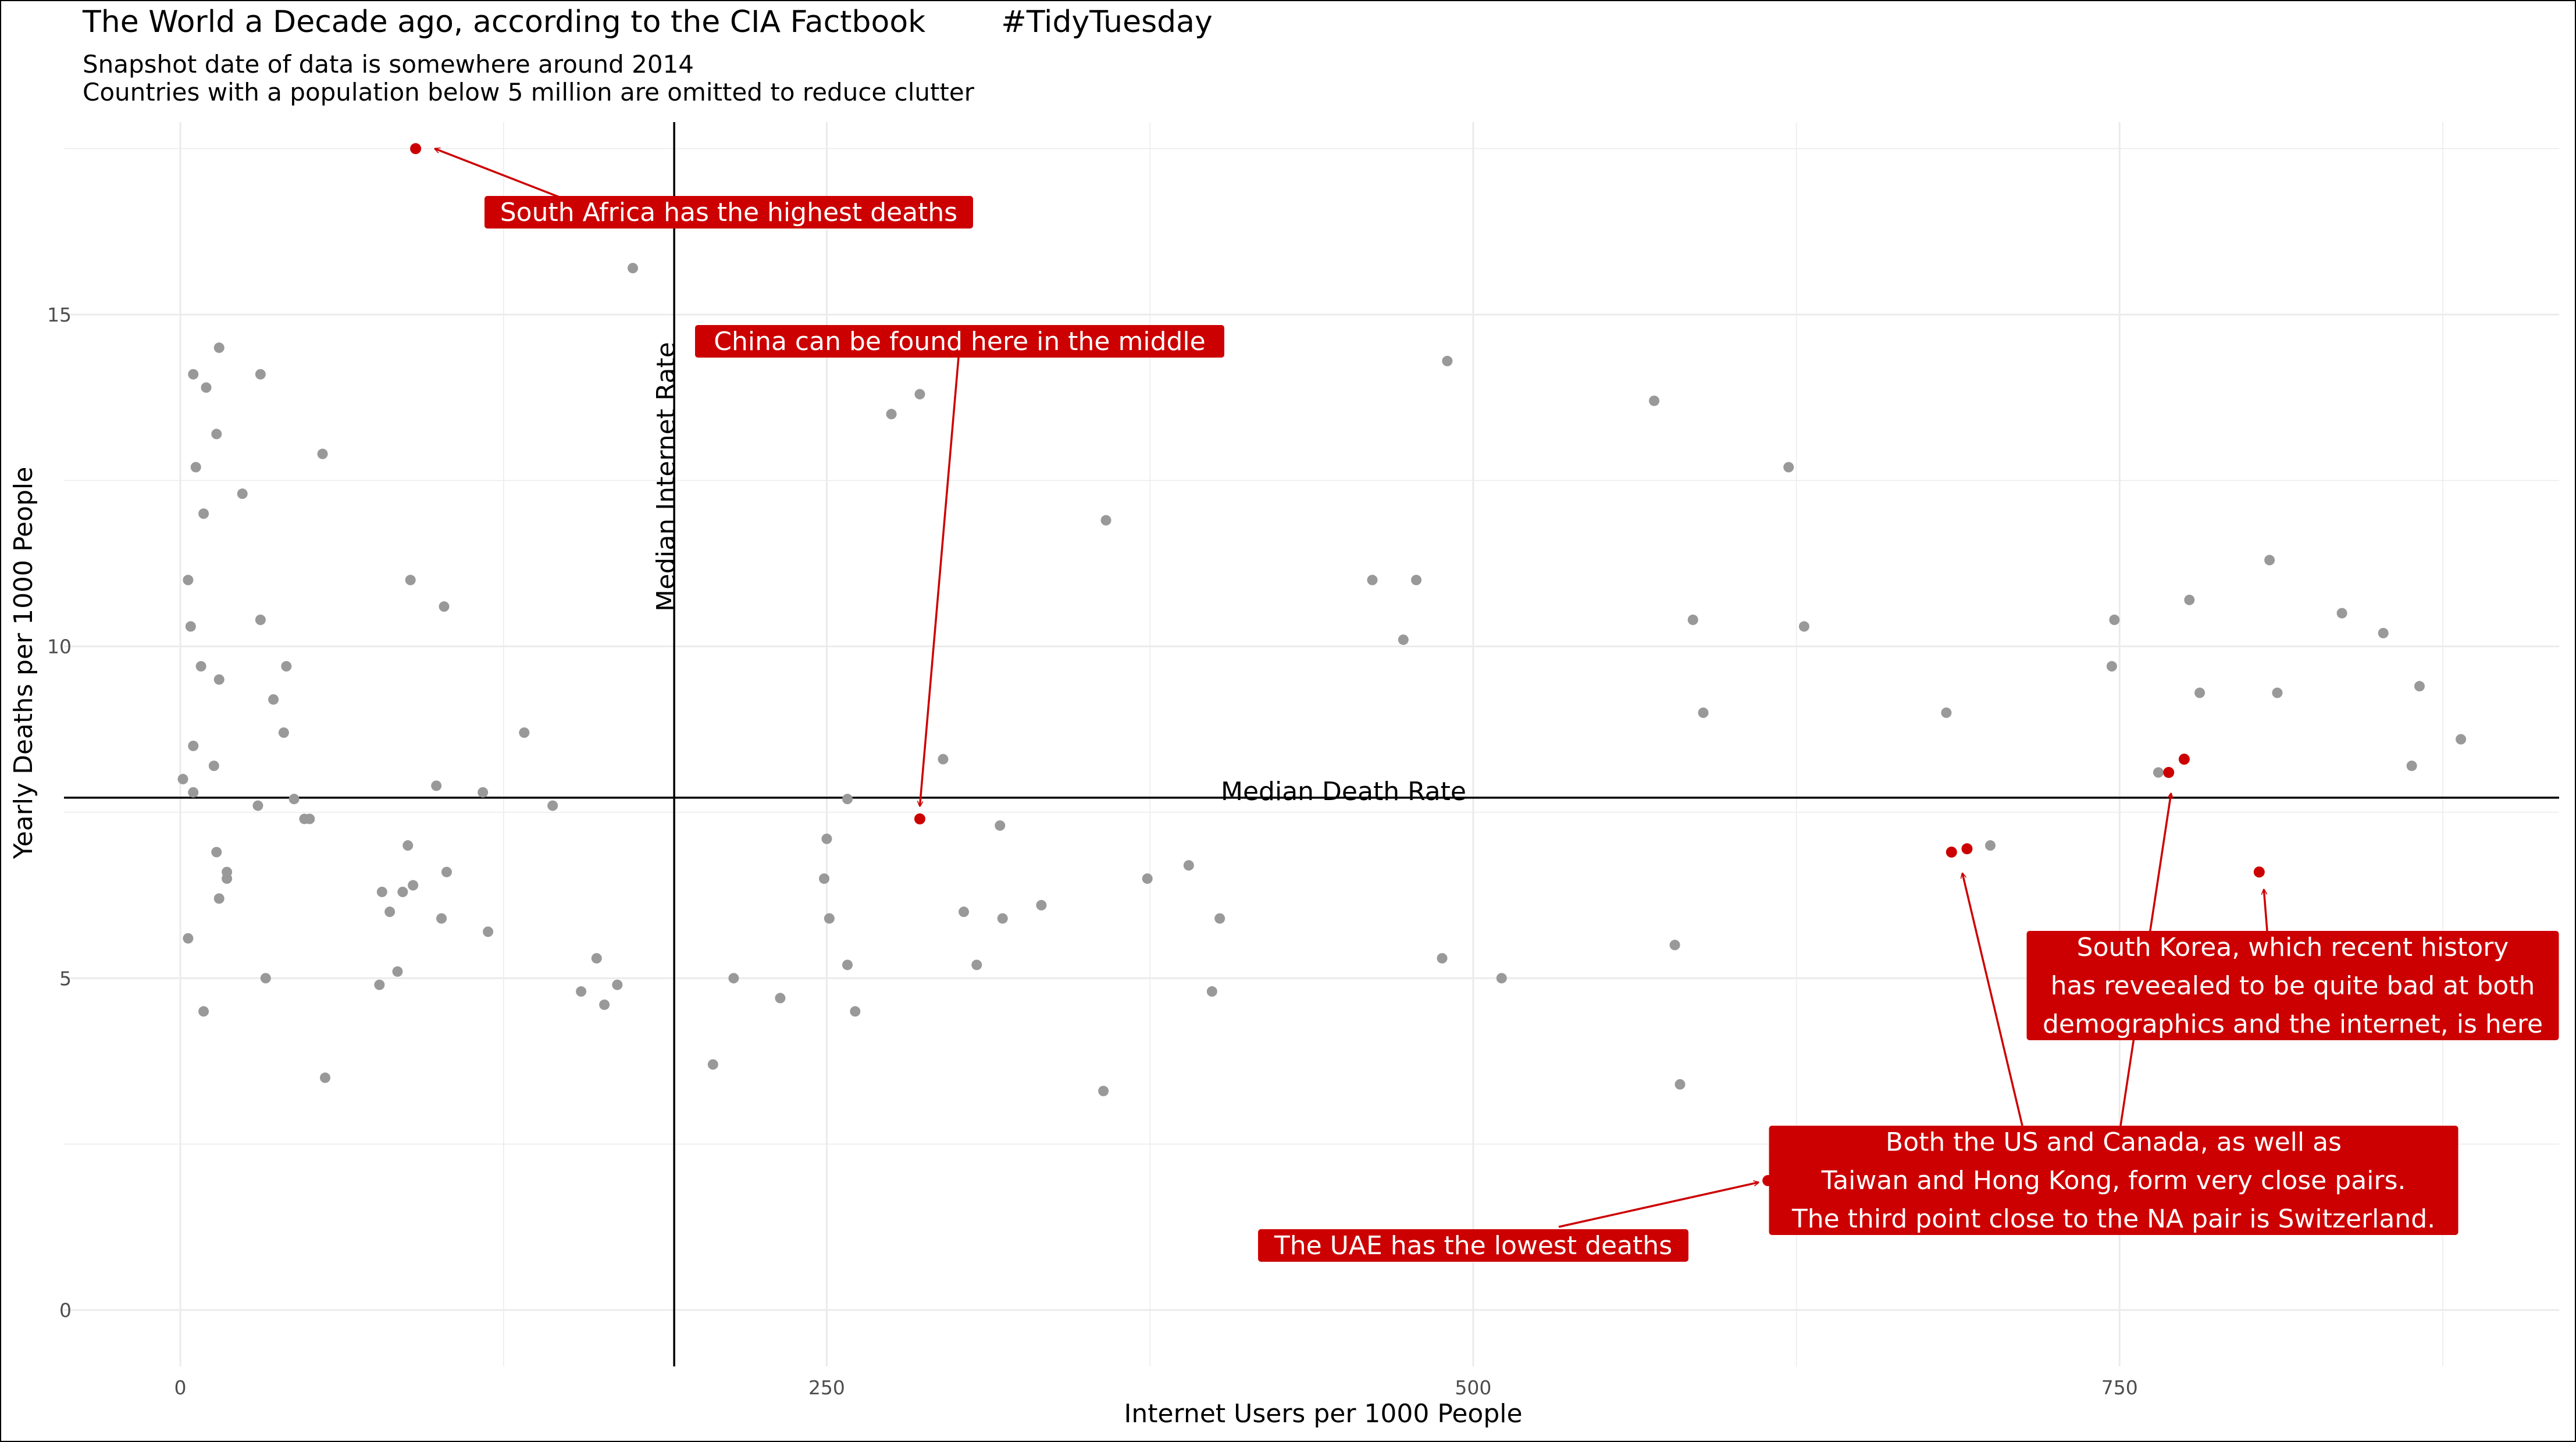 This screenshot has height=1442, width=2576. What do you see at coordinates (23, 663) in the screenshot?
I see `y-axis-title: Yearly Deaths per 1000 People` at bounding box center [23, 663].